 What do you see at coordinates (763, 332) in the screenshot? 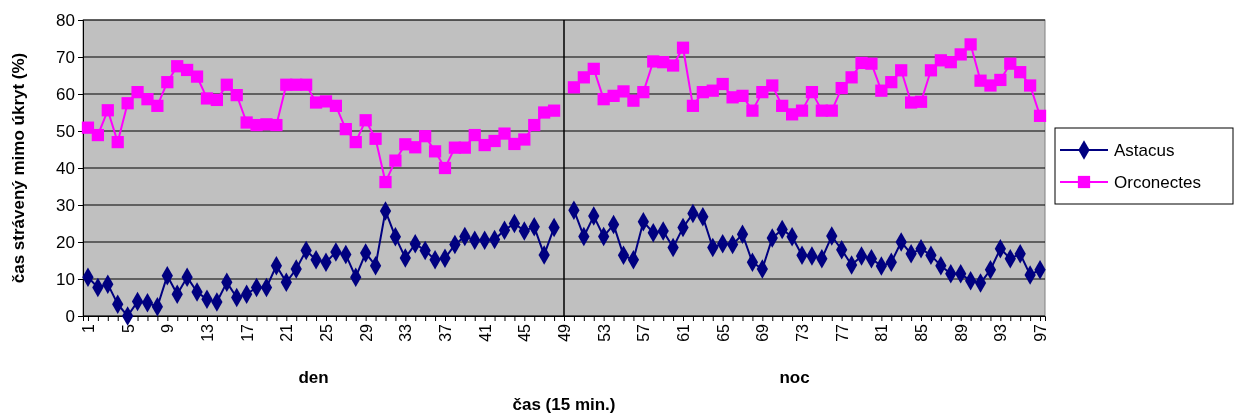
I see `x-tick-label: 69` at bounding box center [763, 332].